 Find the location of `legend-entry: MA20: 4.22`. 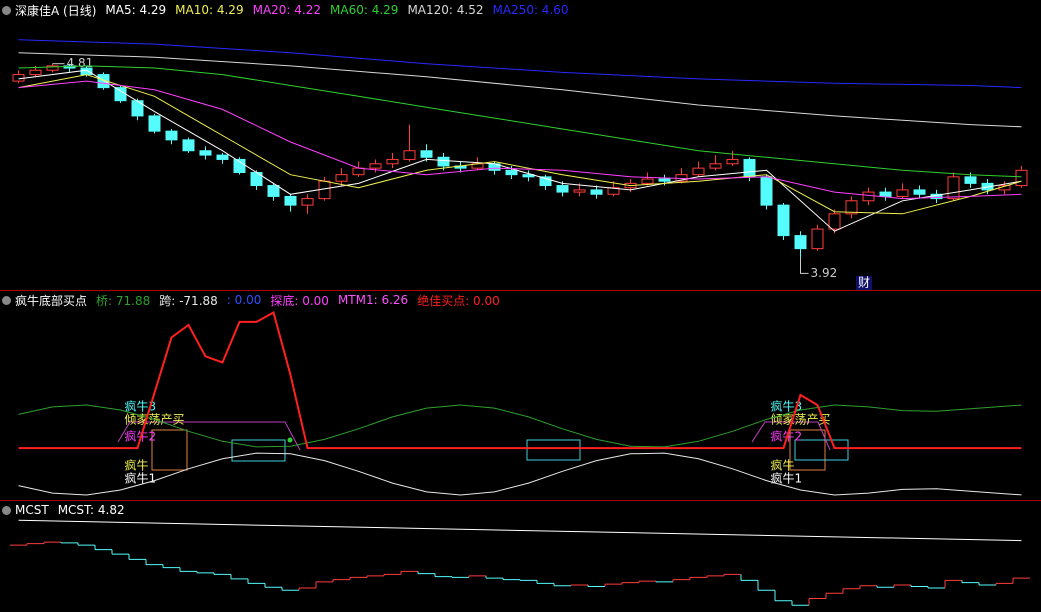

legend-entry: MA20: 4.22 is located at coordinates (287, 10).